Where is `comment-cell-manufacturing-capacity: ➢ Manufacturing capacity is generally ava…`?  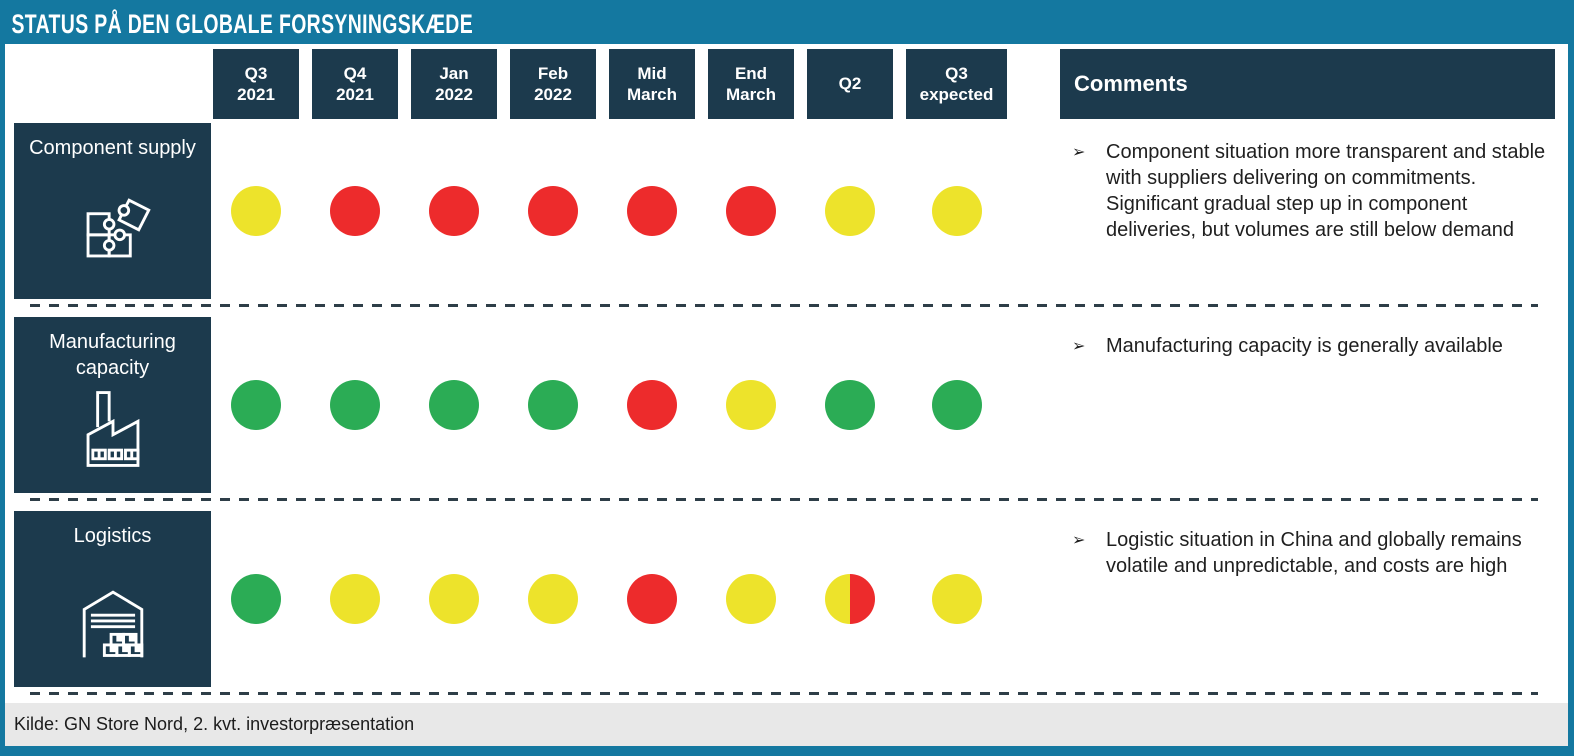
comment-cell-manufacturing-capacity: ➢ Manufacturing capacity is generally ava… is located at coordinates (1307, 405).